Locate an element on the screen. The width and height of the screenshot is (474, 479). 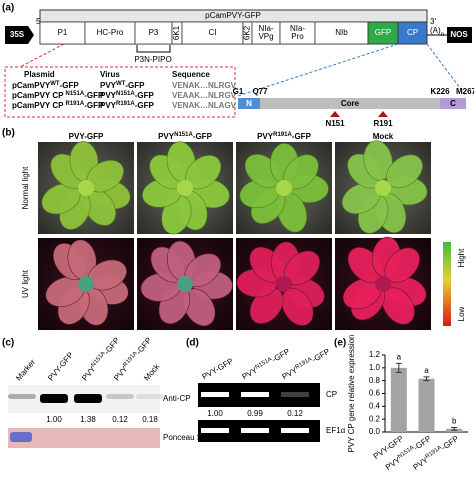
plasmid: pCamPVY CP N151A-GFP is located at coordinates (58, 96).